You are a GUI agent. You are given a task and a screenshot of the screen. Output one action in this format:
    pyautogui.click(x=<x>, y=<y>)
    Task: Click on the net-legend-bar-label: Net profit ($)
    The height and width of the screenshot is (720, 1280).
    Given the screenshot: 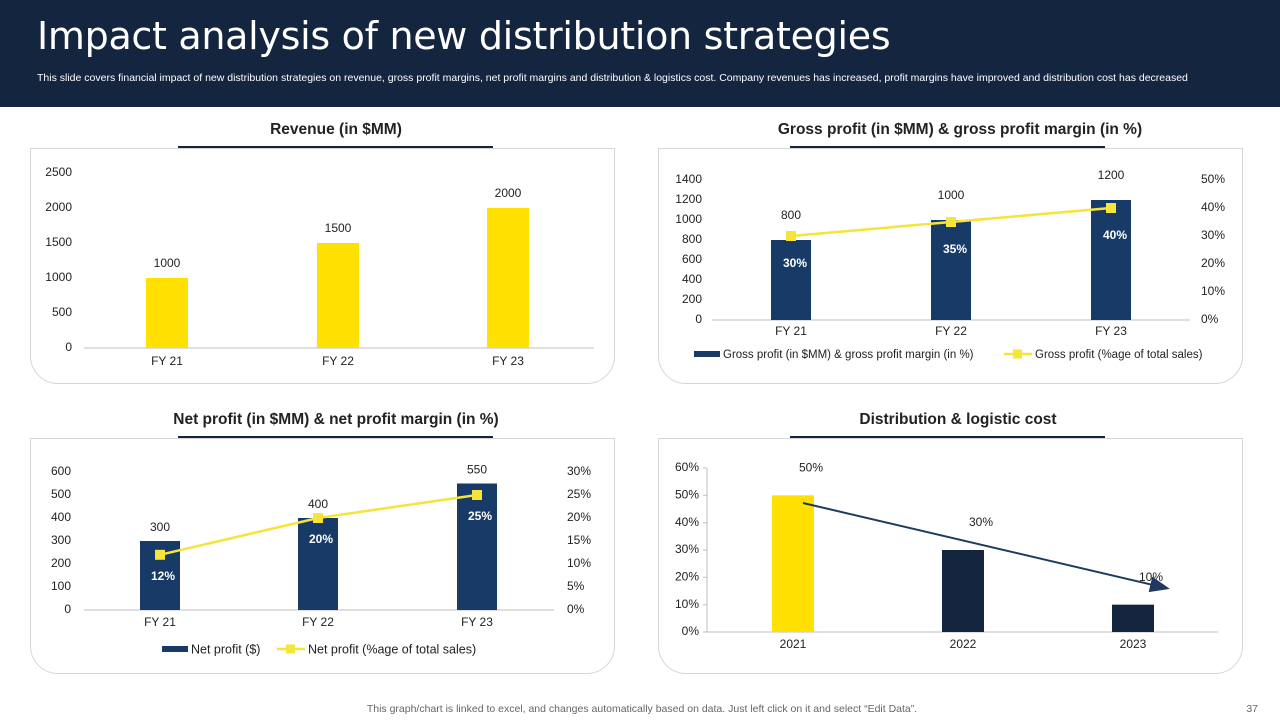 What is the action you would take?
    pyautogui.click(x=225, y=649)
    